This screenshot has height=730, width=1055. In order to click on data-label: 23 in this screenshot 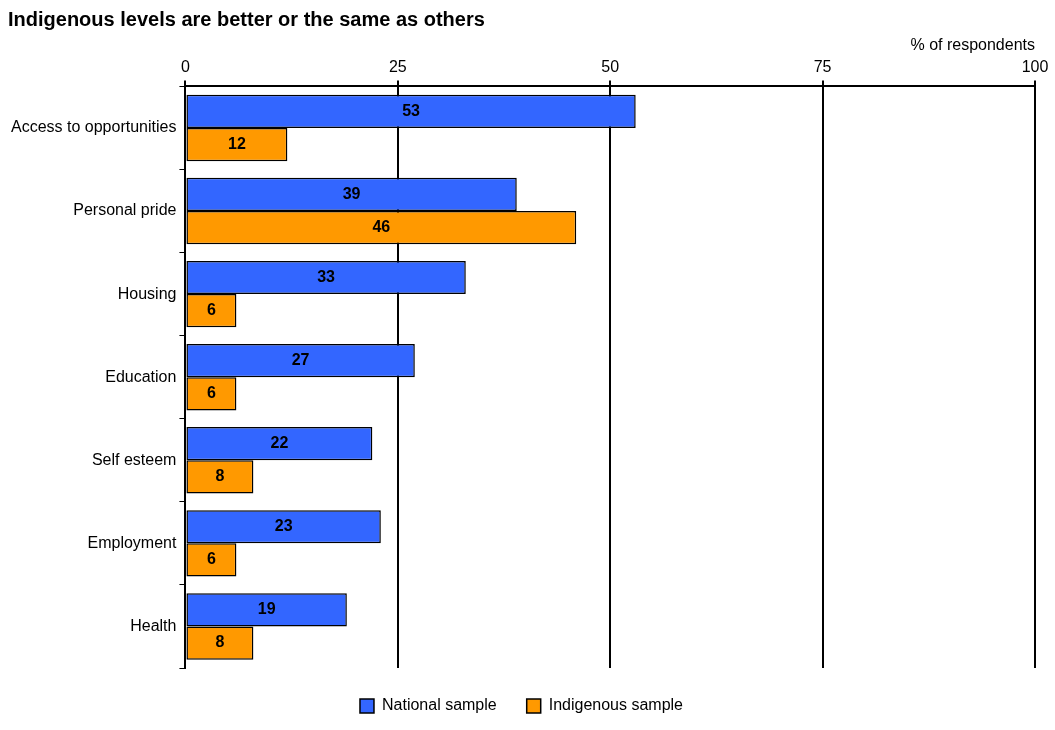, I will do `click(283, 526)`.